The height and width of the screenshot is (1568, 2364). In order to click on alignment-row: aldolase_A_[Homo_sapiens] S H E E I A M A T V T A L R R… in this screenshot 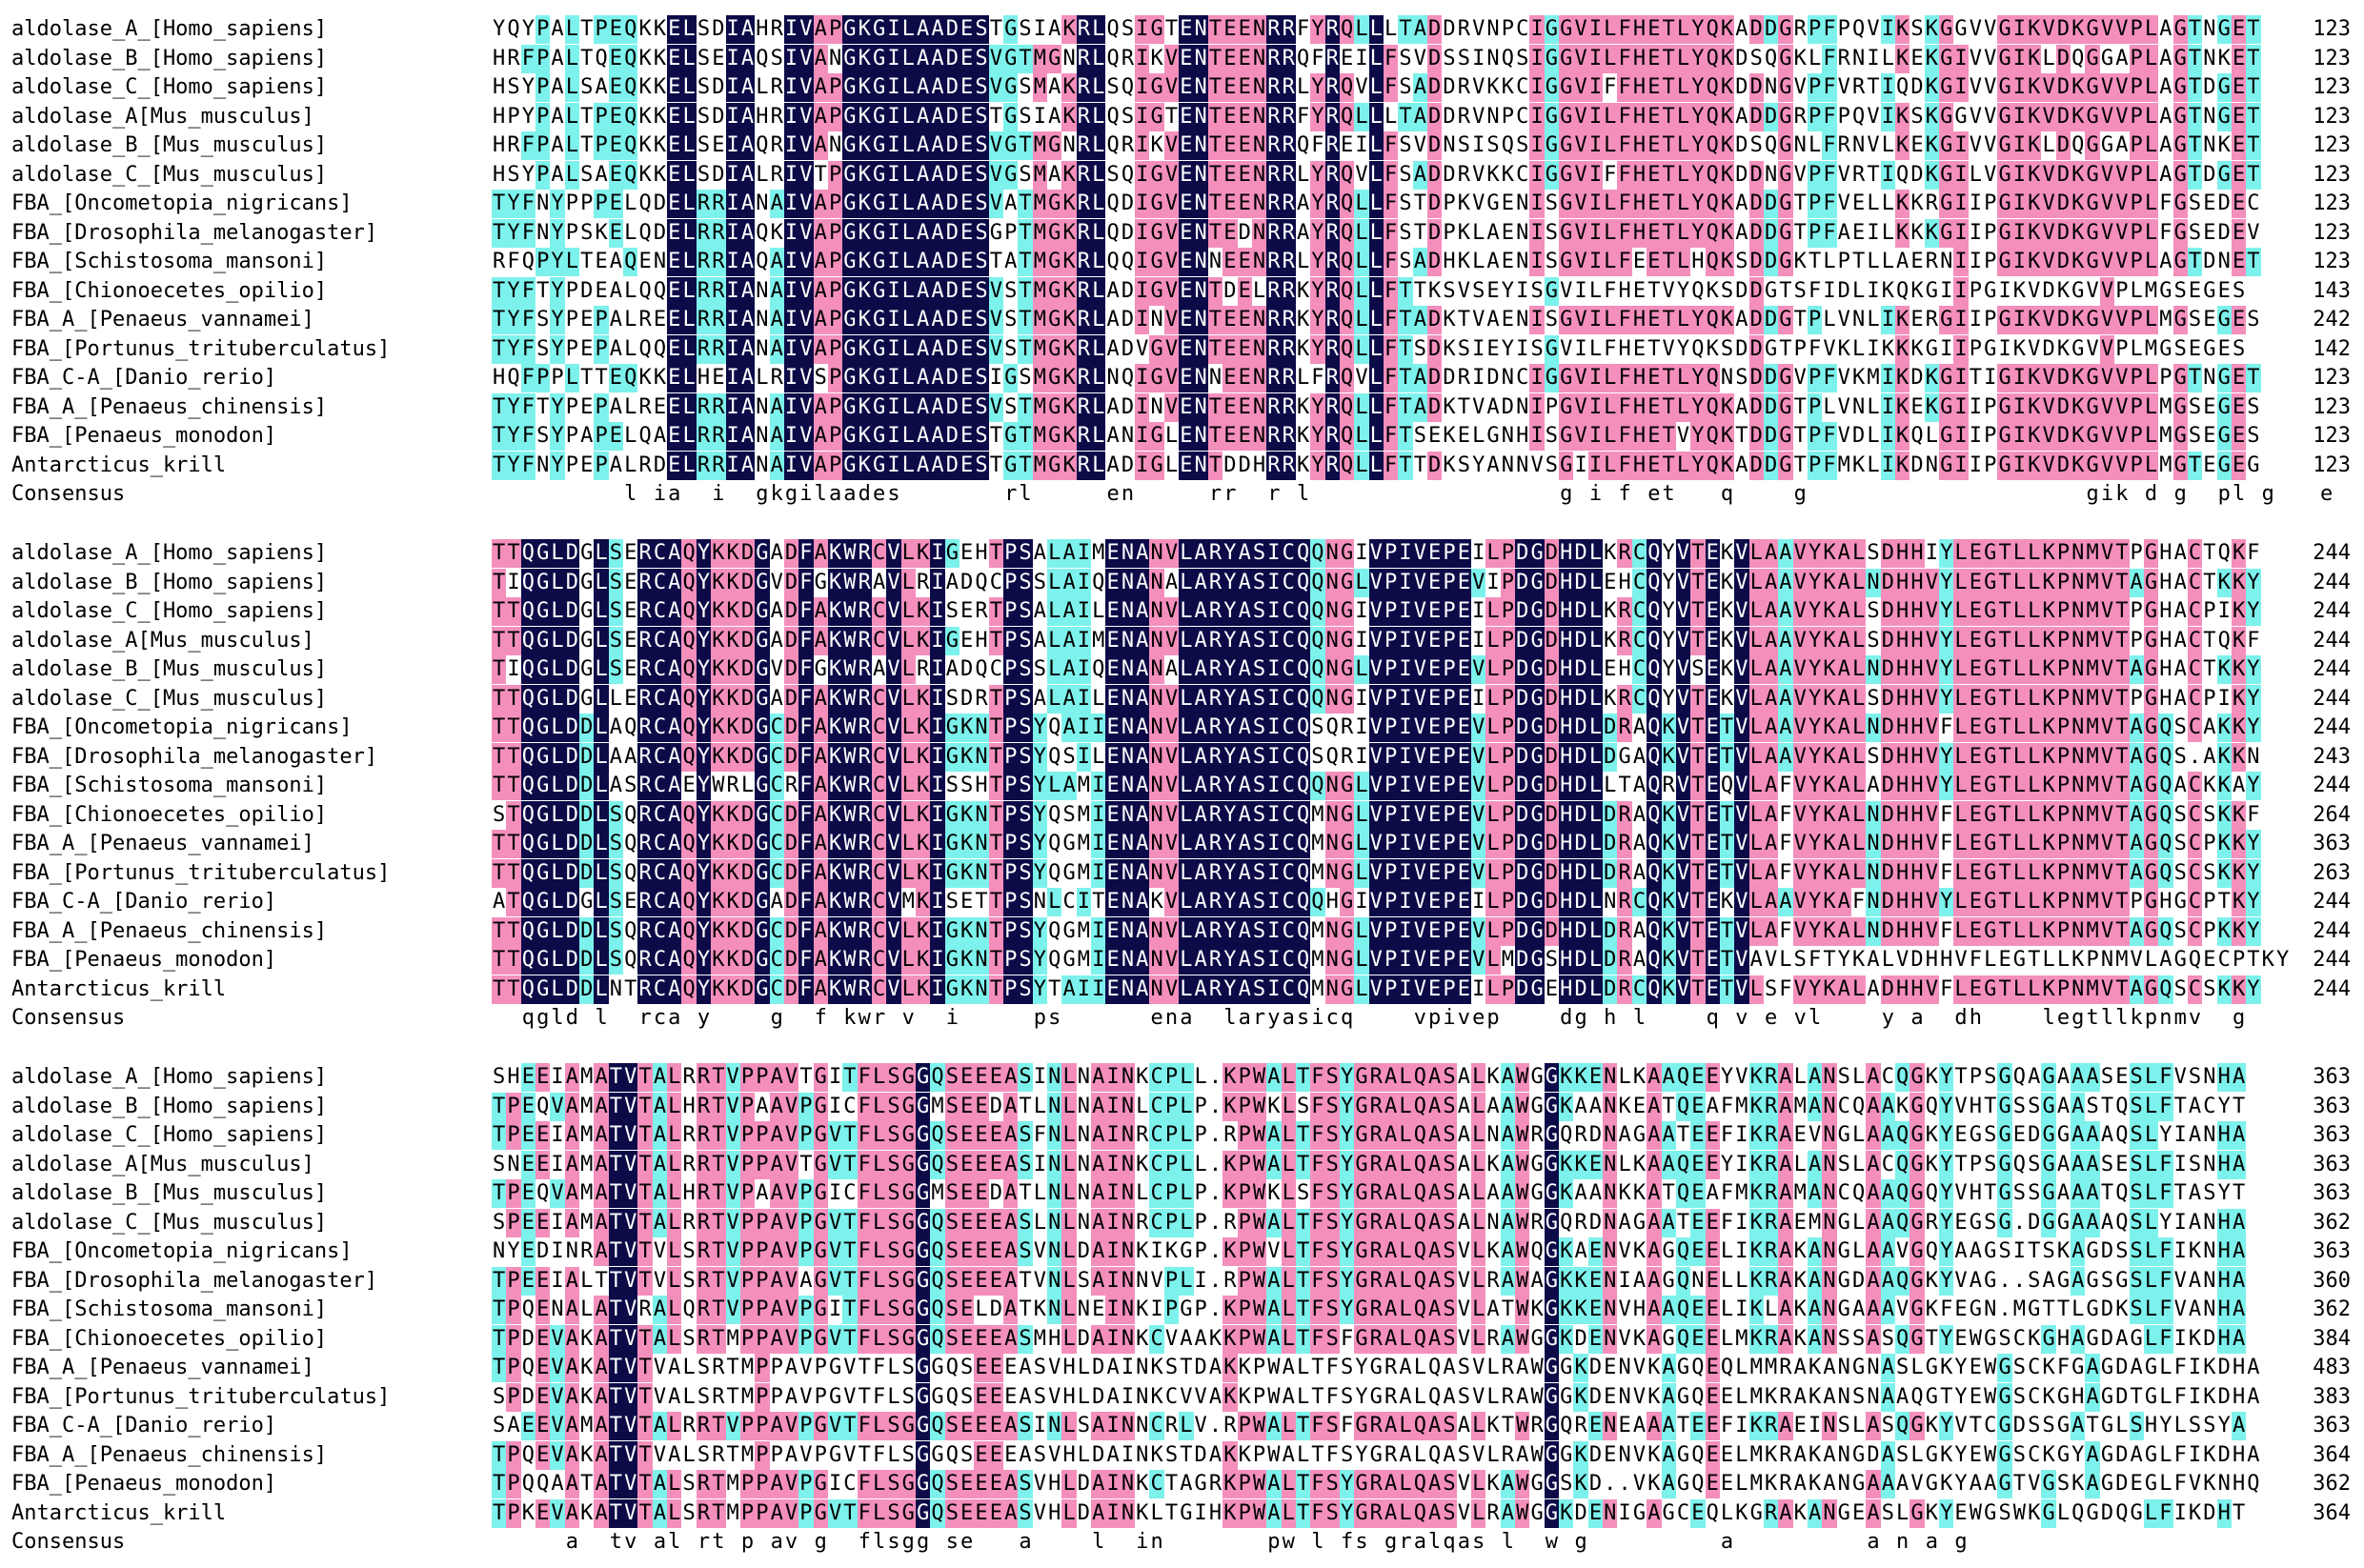, I will do `click(1182, 1077)`.